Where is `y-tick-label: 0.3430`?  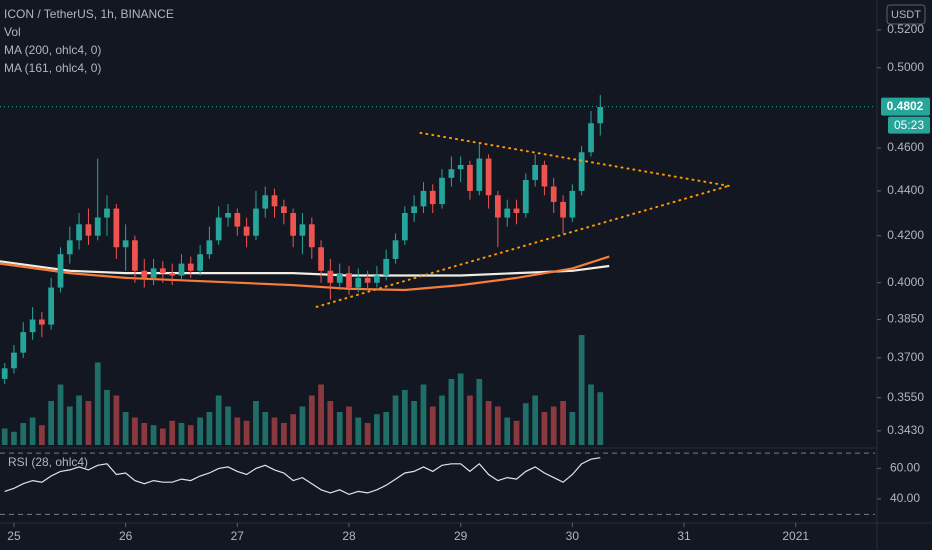
y-tick-label: 0.3430 is located at coordinates (905, 430).